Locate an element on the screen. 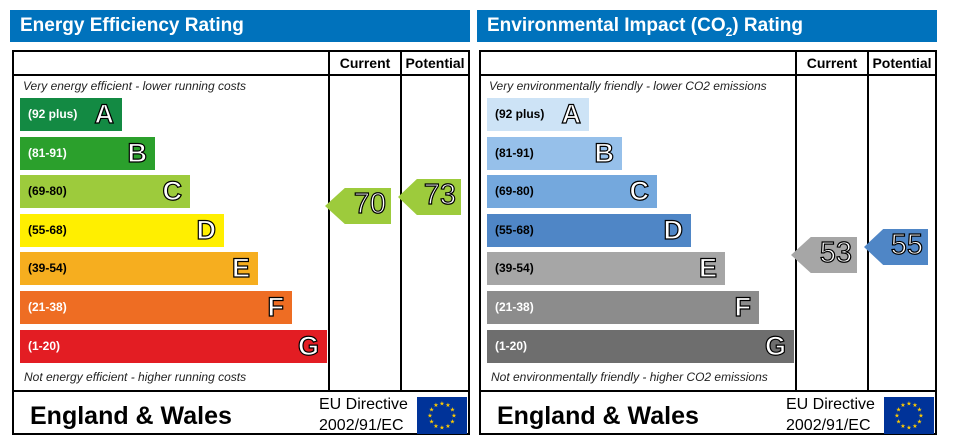 The width and height of the screenshot is (958, 441). current-rating-value: 70 is located at coordinates (369, 204).